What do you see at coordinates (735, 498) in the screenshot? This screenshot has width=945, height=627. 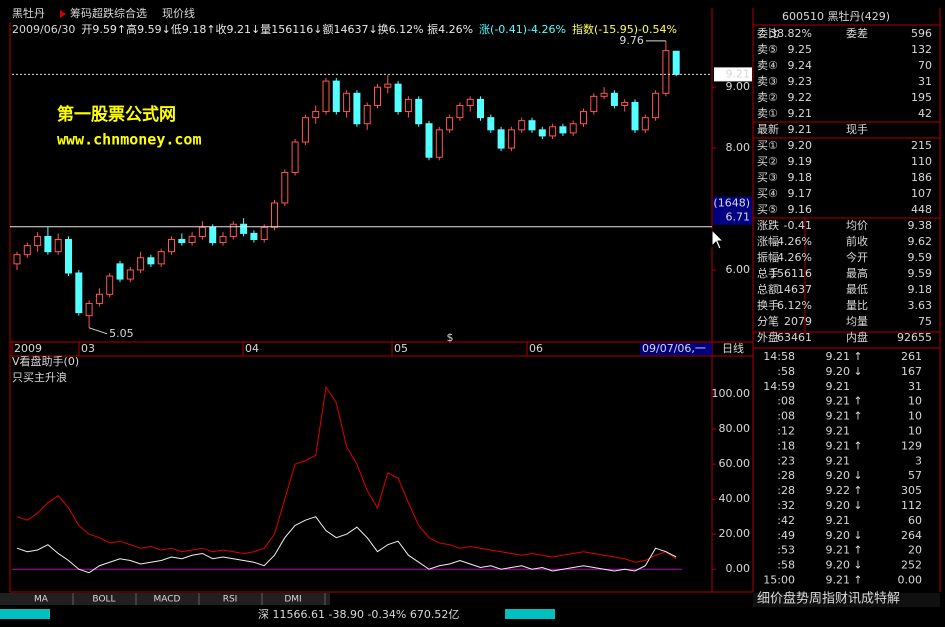 I see `y-tick-label: 40.00` at bounding box center [735, 498].